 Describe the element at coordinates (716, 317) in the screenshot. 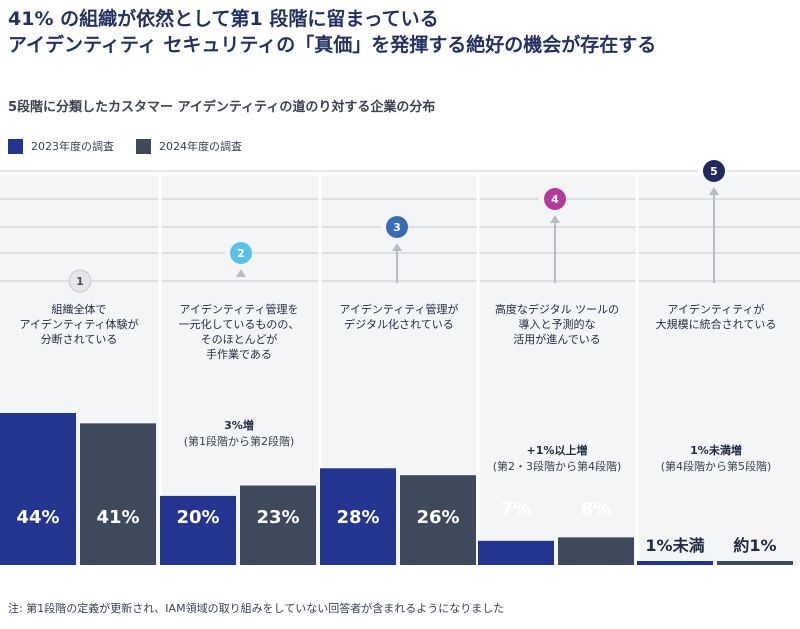

I see `stage-description: アイデンティティが 大規模に統合されている` at that location.